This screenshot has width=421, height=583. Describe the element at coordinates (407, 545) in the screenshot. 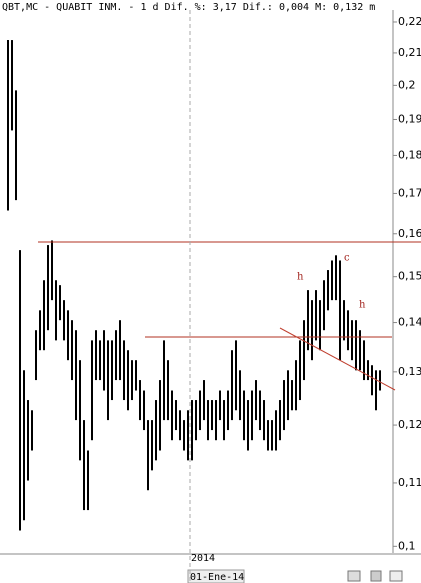

I see `y-tick-label: 0,1` at that location.